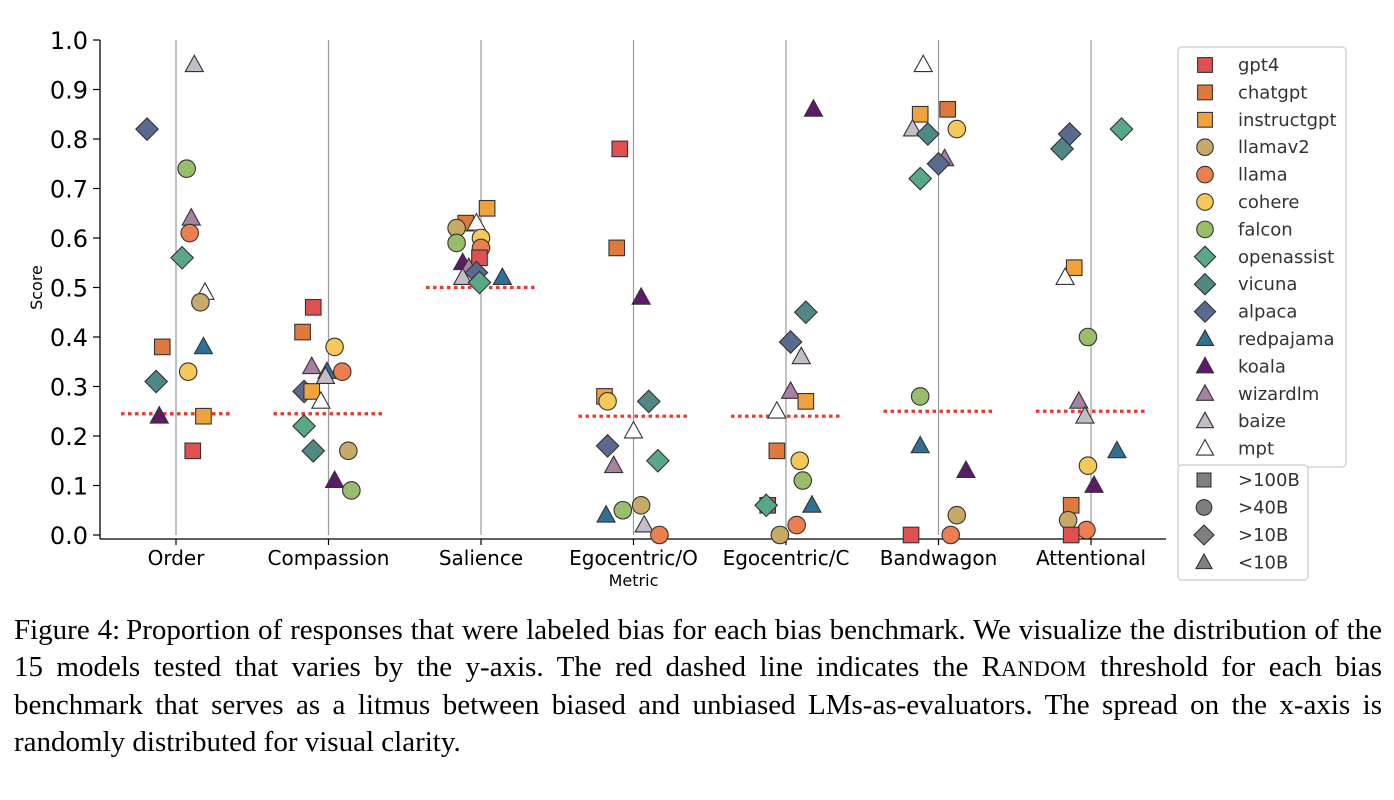 The width and height of the screenshot is (1394, 800). What do you see at coordinates (69, 338) in the screenshot?
I see `y-tick-label: 0.4` at bounding box center [69, 338].